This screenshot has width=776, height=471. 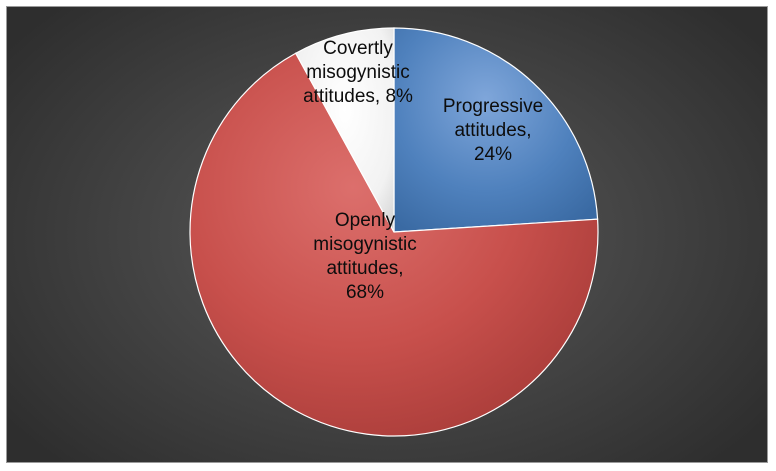 What do you see at coordinates (493, 130) in the screenshot?
I see `slice-label-progressive-attitudes: Progressive attitudes, 24%` at bounding box center [493, 130].